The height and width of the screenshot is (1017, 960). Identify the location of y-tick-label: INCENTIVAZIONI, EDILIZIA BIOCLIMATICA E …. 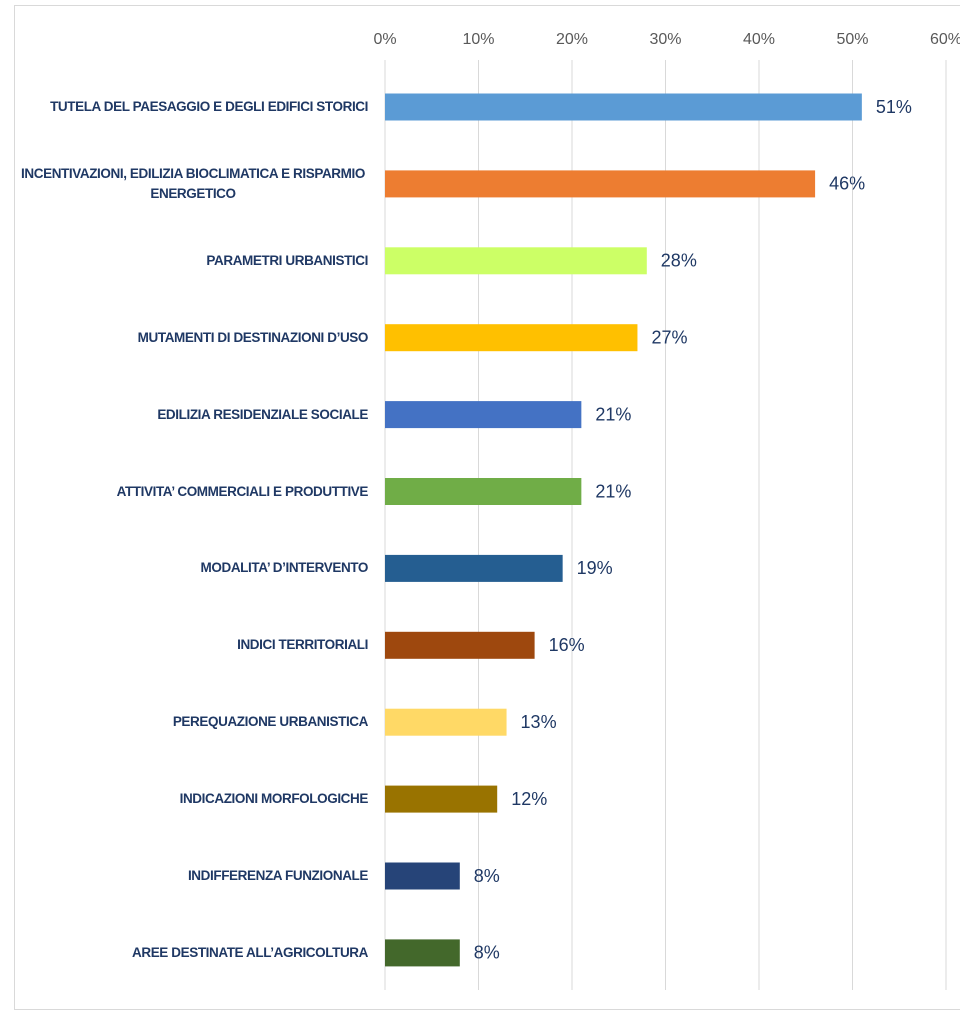
(193, 183).